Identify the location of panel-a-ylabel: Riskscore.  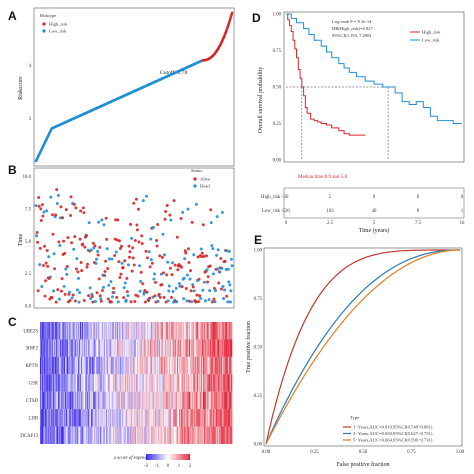
(21, 88).